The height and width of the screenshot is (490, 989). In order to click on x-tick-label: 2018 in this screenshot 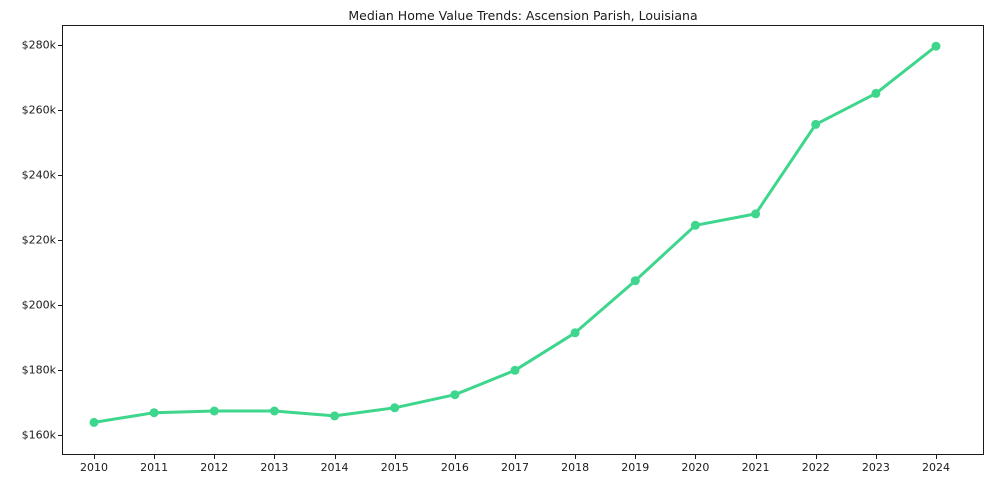, I will do `click(575, 467)`.